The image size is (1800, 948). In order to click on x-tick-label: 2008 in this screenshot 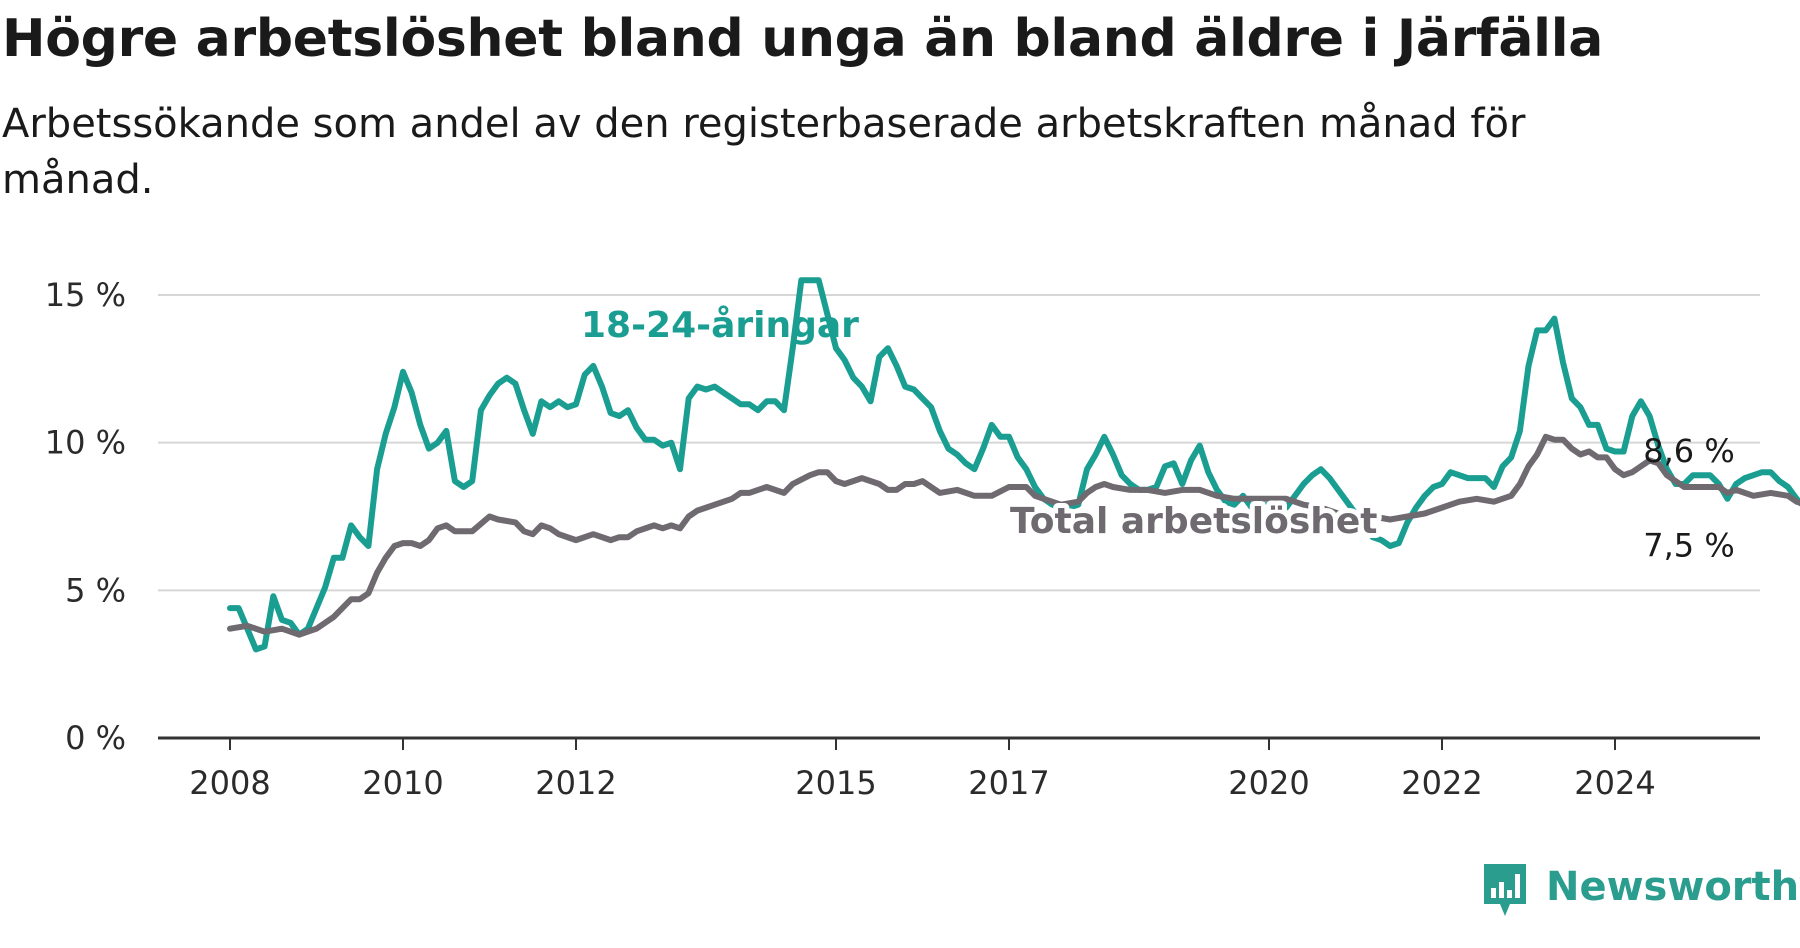, I will do `click(229, 783)`.